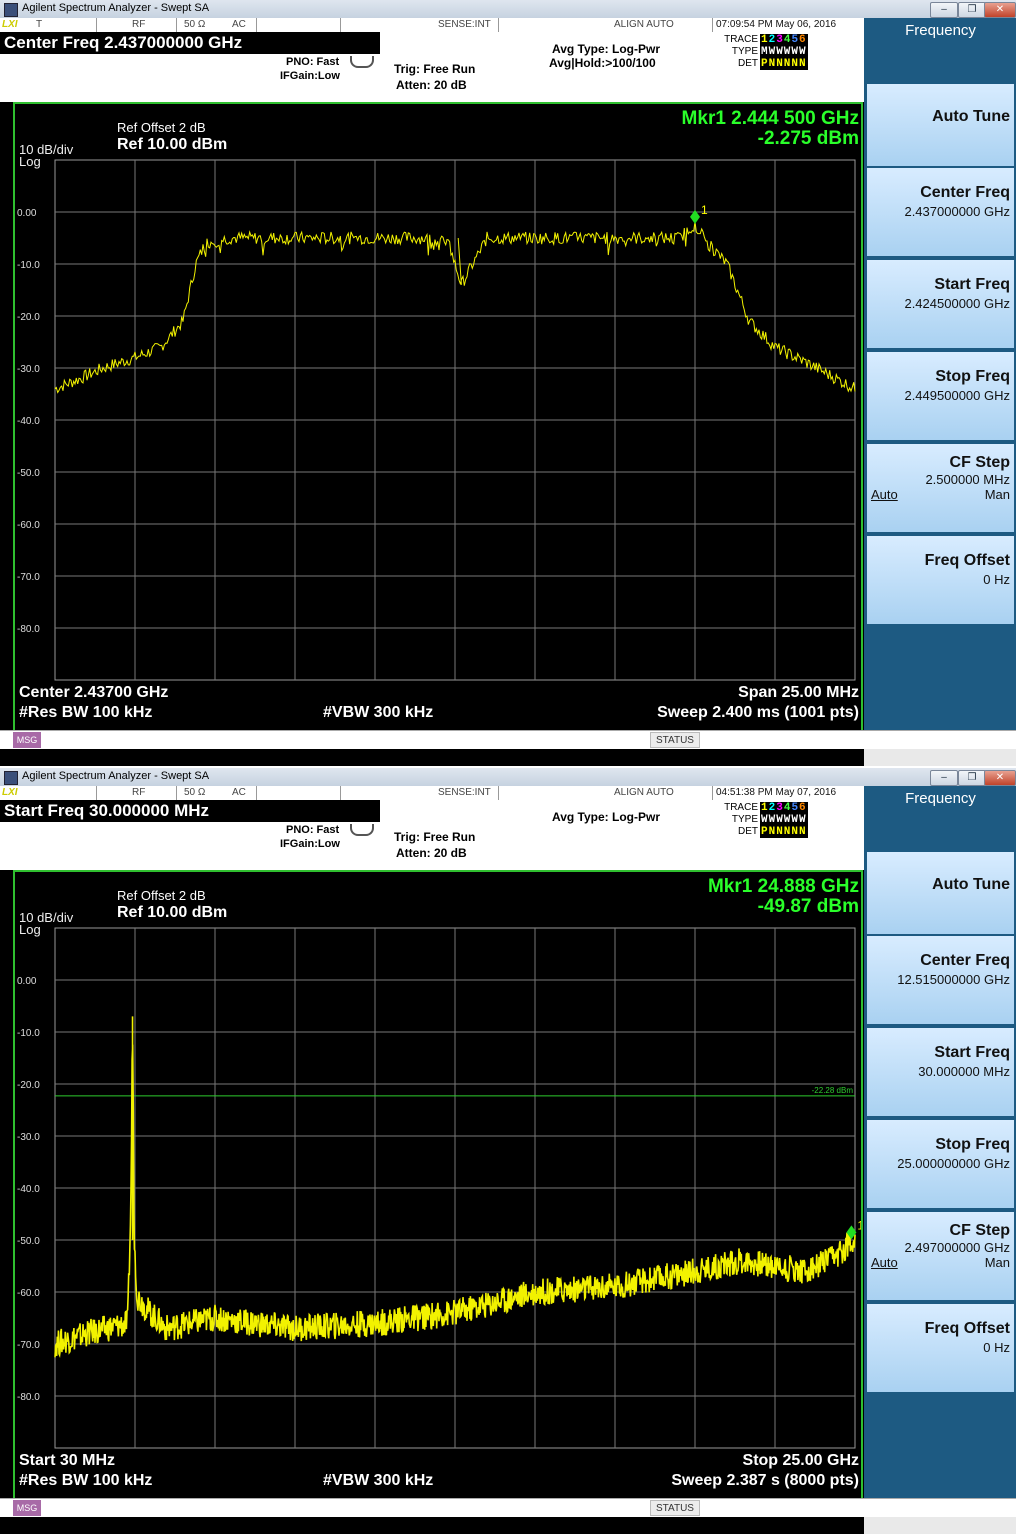  What do you see at coordinates (508, 739) in the screenshot?
I see `message-bar: MSG STATUS` at bounding box center [508, 739].